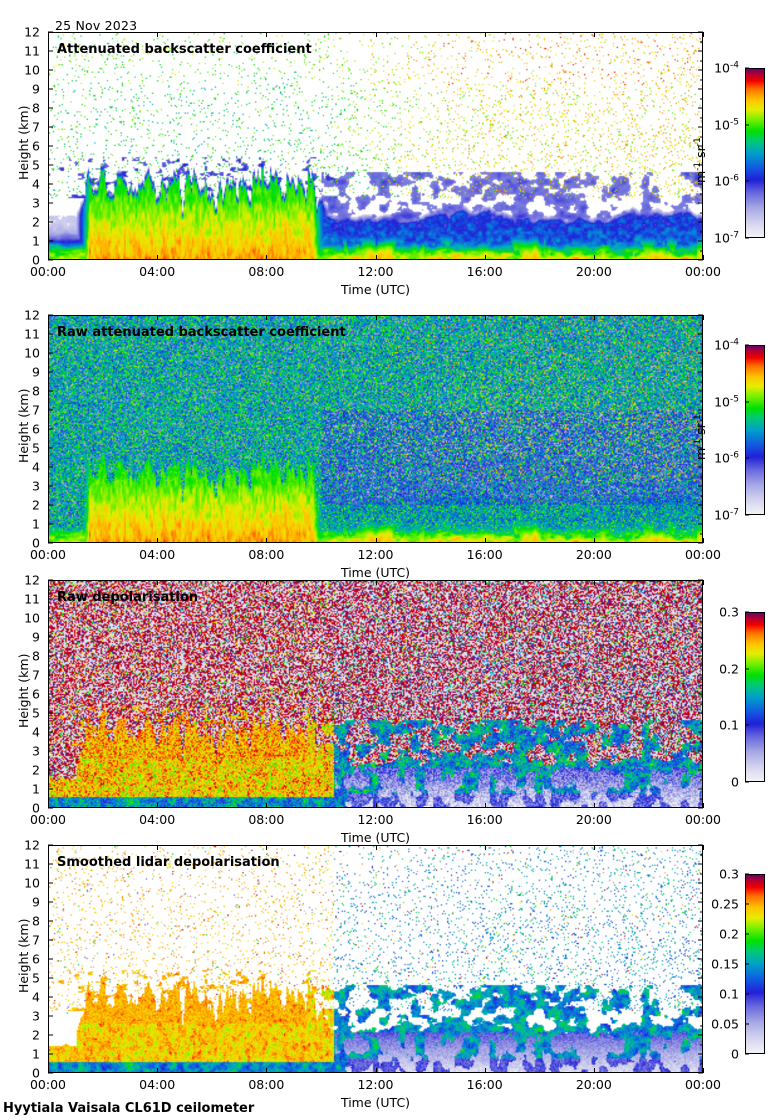  What do you see at coordinates (735, 782) in the screenshot?
I see `colorbar-tick-label: 0` at bounding box center [735, 782].